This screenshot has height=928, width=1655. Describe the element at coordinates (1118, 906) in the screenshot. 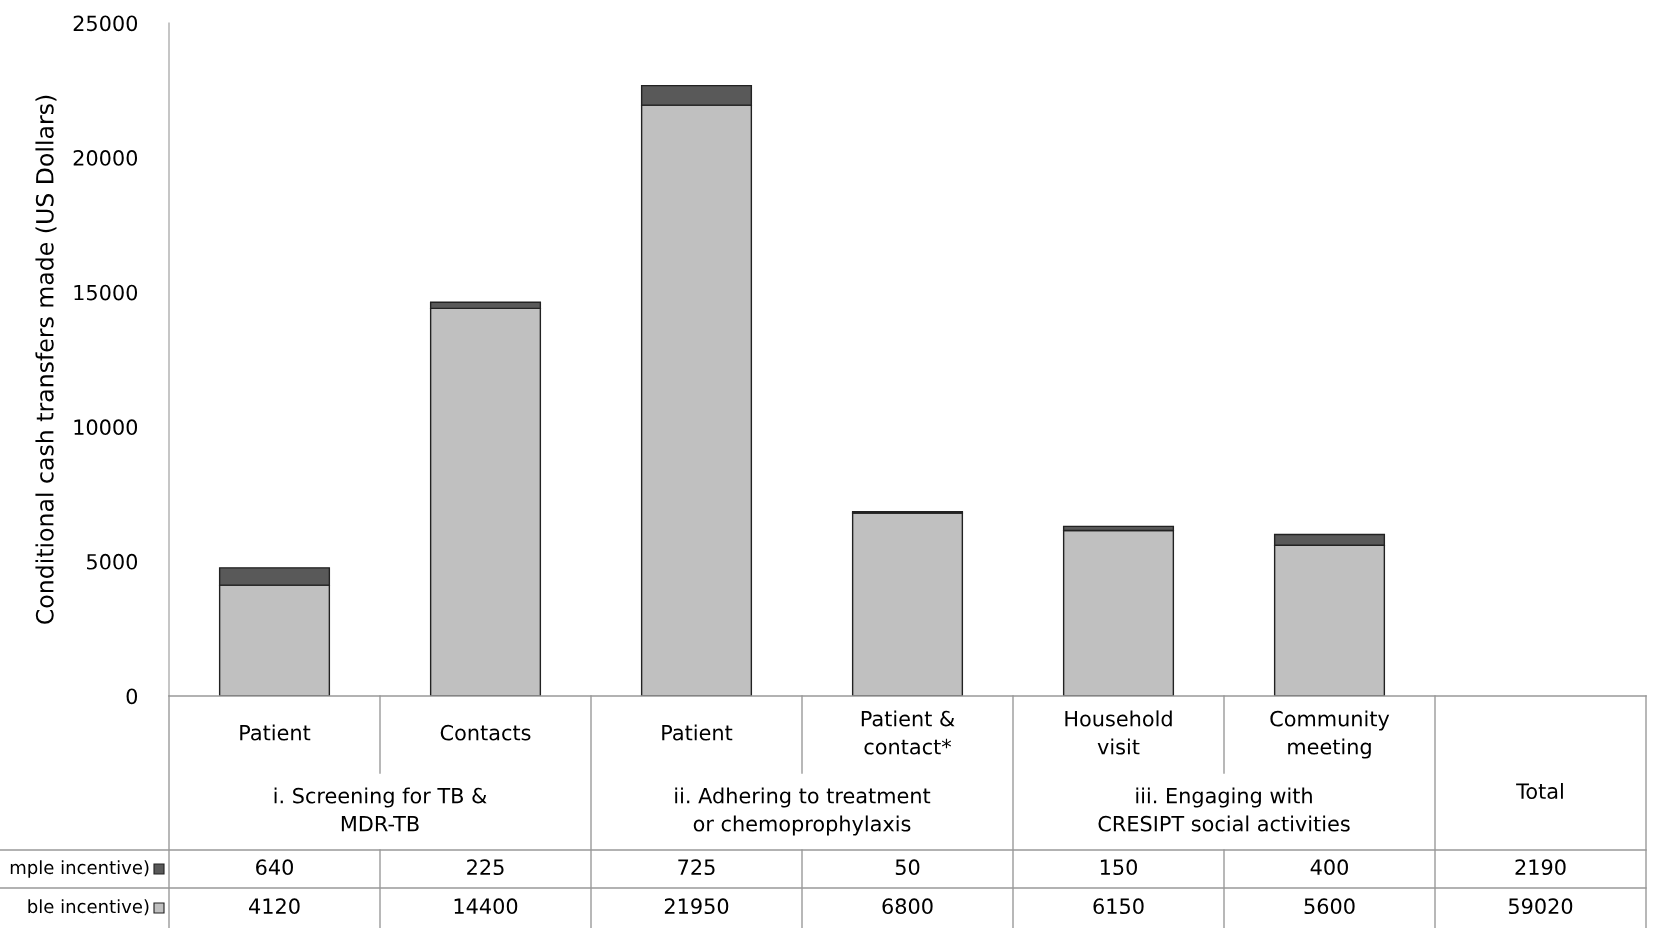

I see `data-label: 6150` at that location.